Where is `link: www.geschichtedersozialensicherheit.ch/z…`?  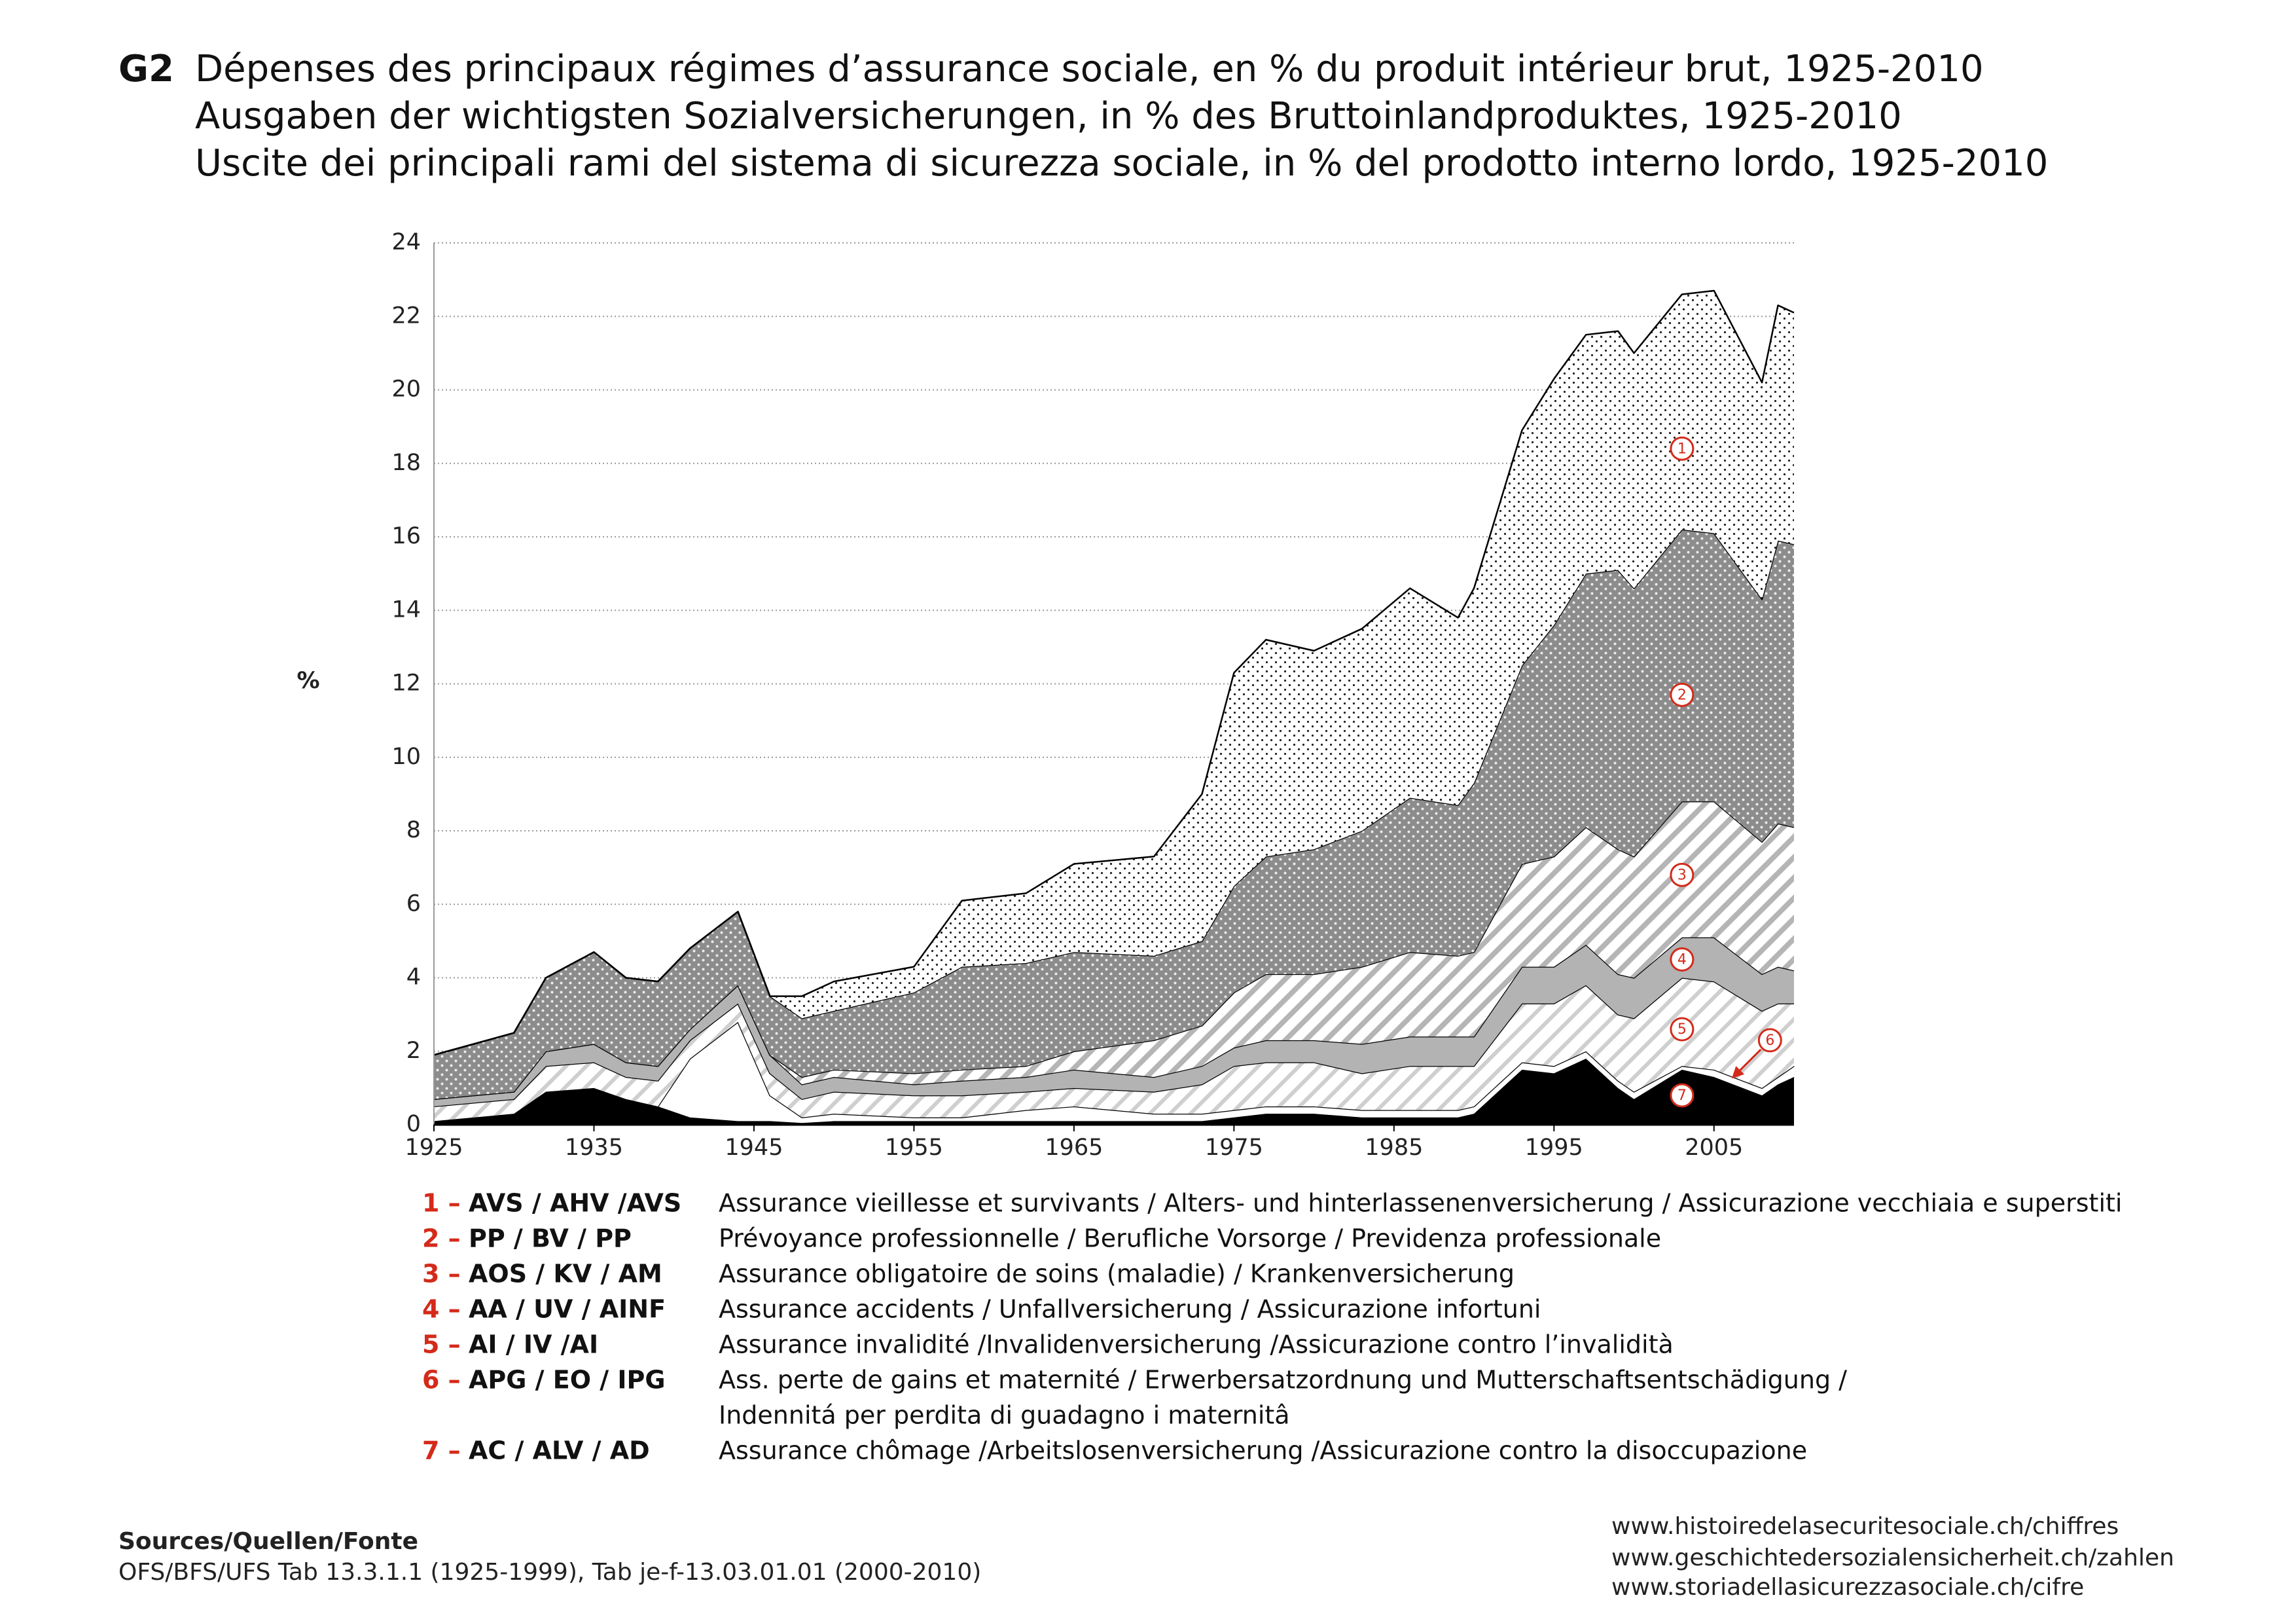
link: www.geschichtedersozialensicherheit.ch/z… is located at coordinates (1892, 1557).